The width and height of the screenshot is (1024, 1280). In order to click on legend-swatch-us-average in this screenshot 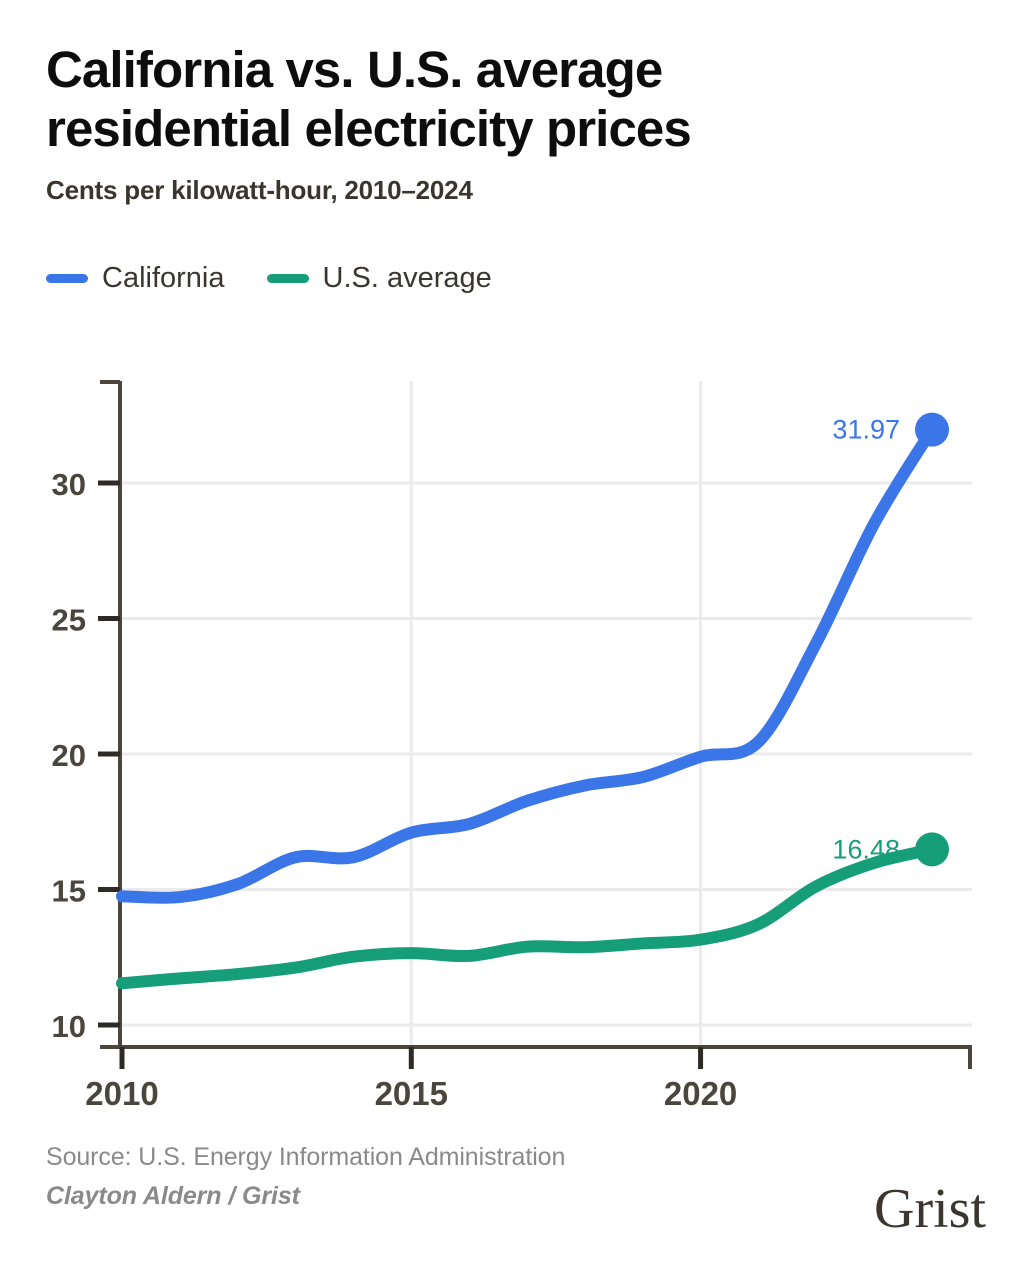, I will do `click(287, 278)`.